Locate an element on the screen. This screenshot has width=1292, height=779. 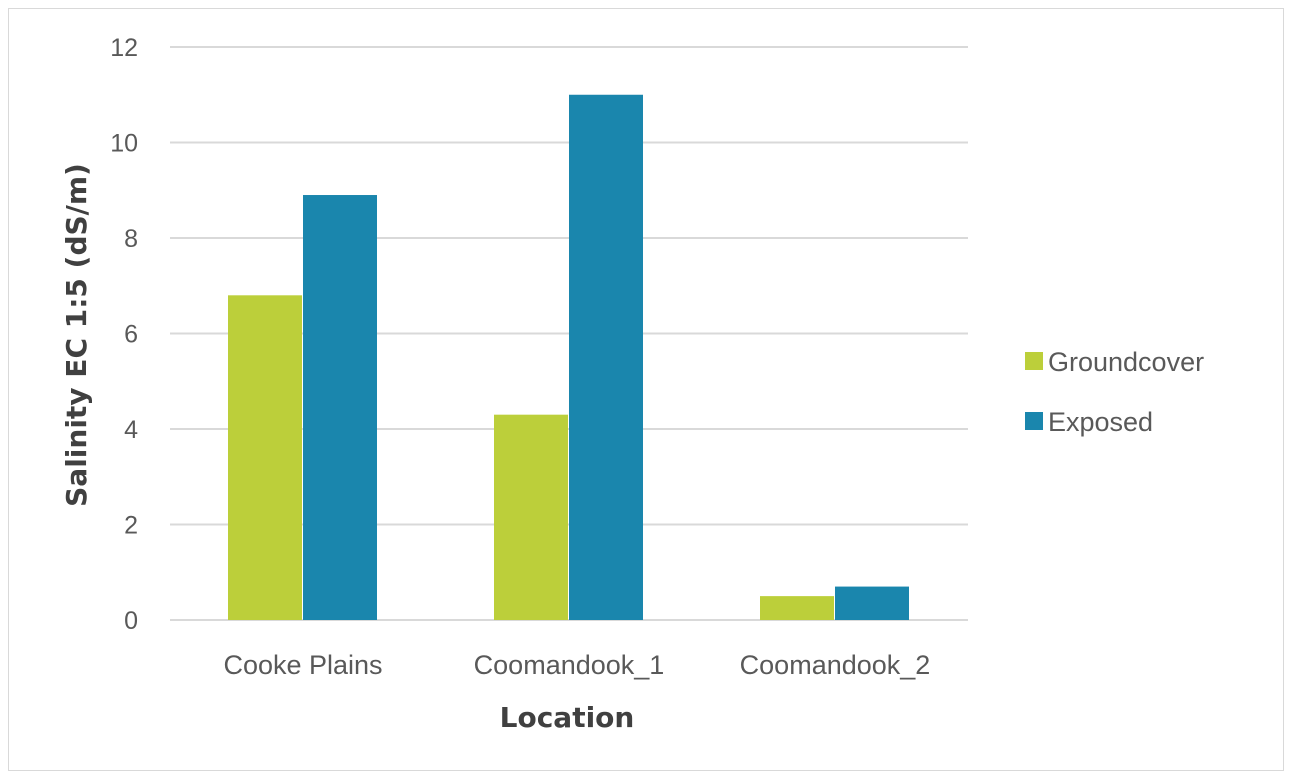
y-tick-labels: 0 2 4 6 8 10 12 is located at coordinates (124, 334).